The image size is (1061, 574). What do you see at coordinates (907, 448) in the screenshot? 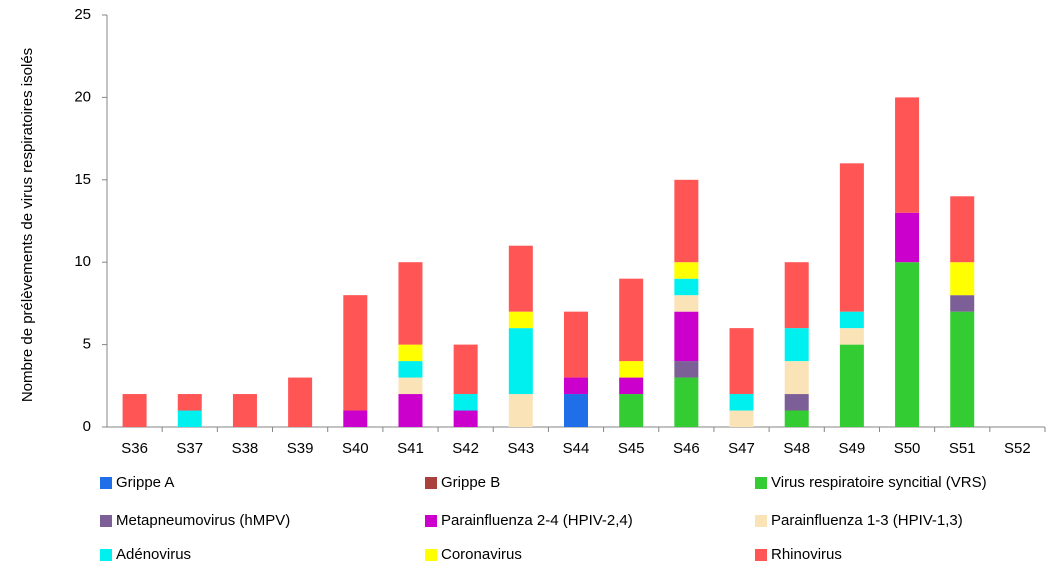
I see `x-tick-label: S50` at bounding box center [907, 448].